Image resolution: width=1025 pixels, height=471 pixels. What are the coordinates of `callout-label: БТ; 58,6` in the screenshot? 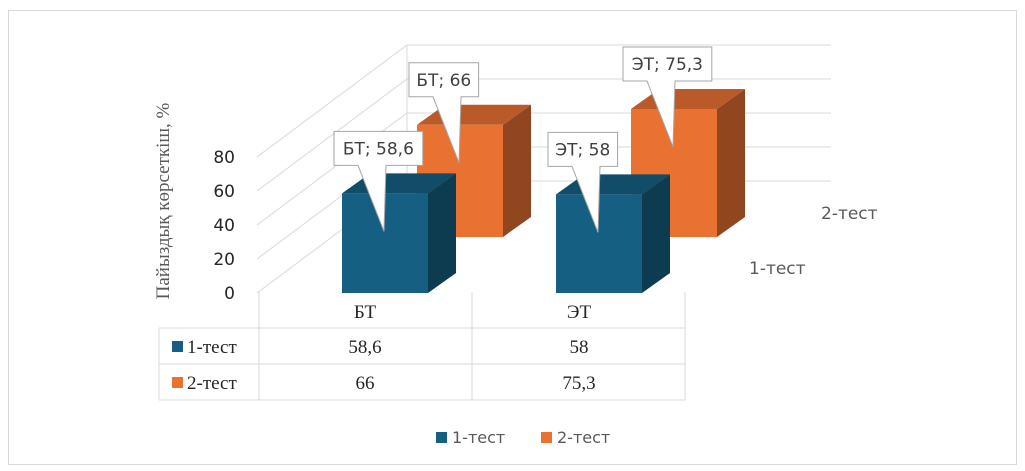 It's located at (378, 149).